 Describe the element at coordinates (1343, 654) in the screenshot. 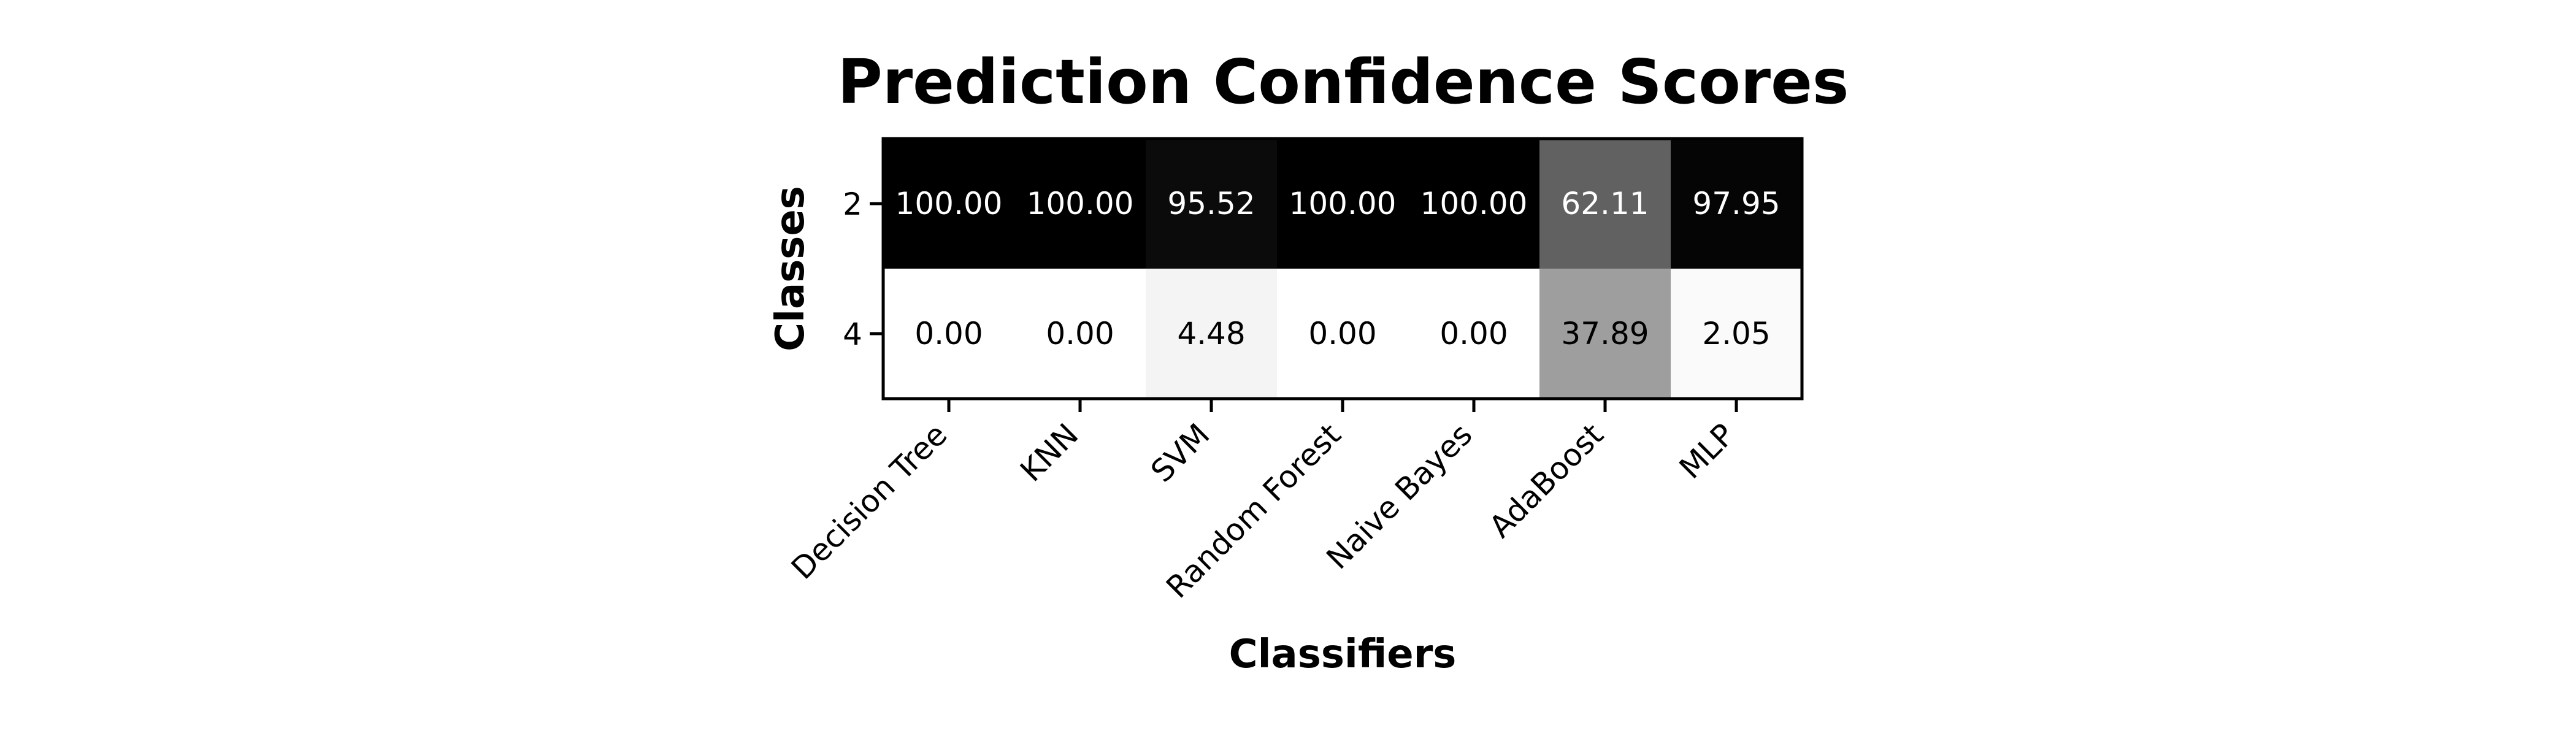

I see `x-axis-label: Classifiers` at that location.